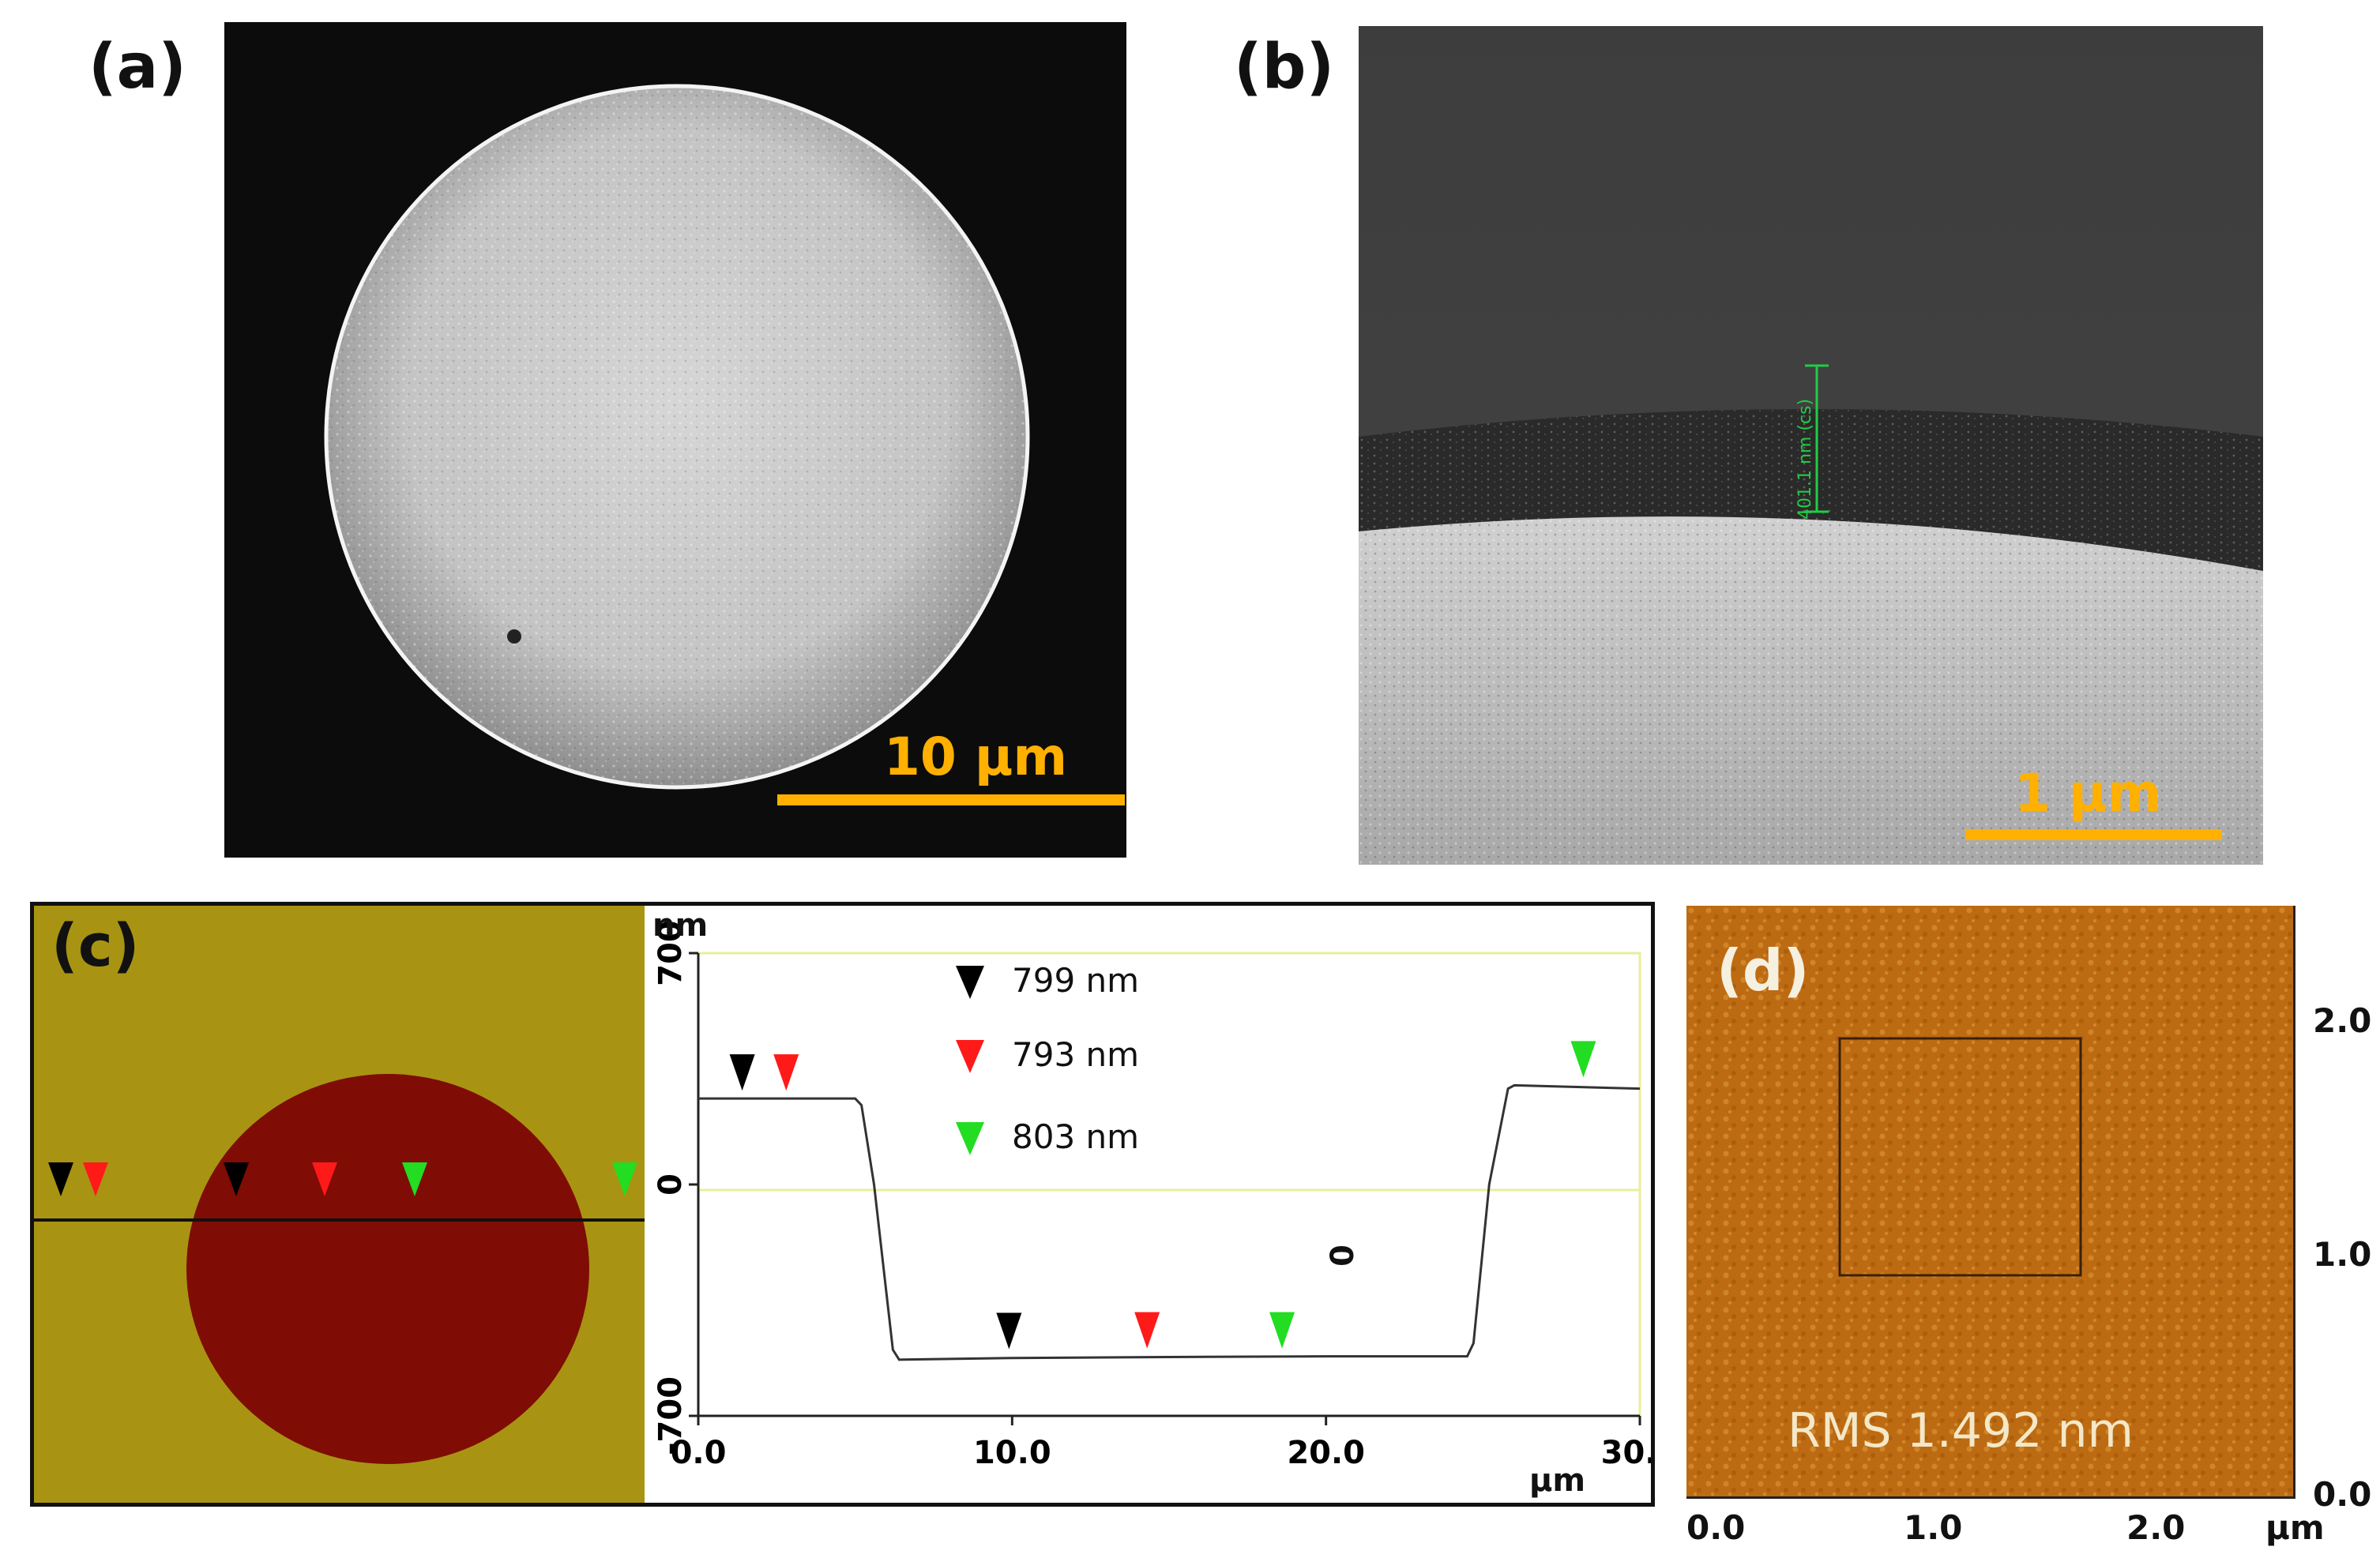 This screenshot has height=1558, width=2380. What do you see at coordinates (1763, 970) in the screenshot?
I see `panel-d-label: (d)` at bounding box center [1763, 970].